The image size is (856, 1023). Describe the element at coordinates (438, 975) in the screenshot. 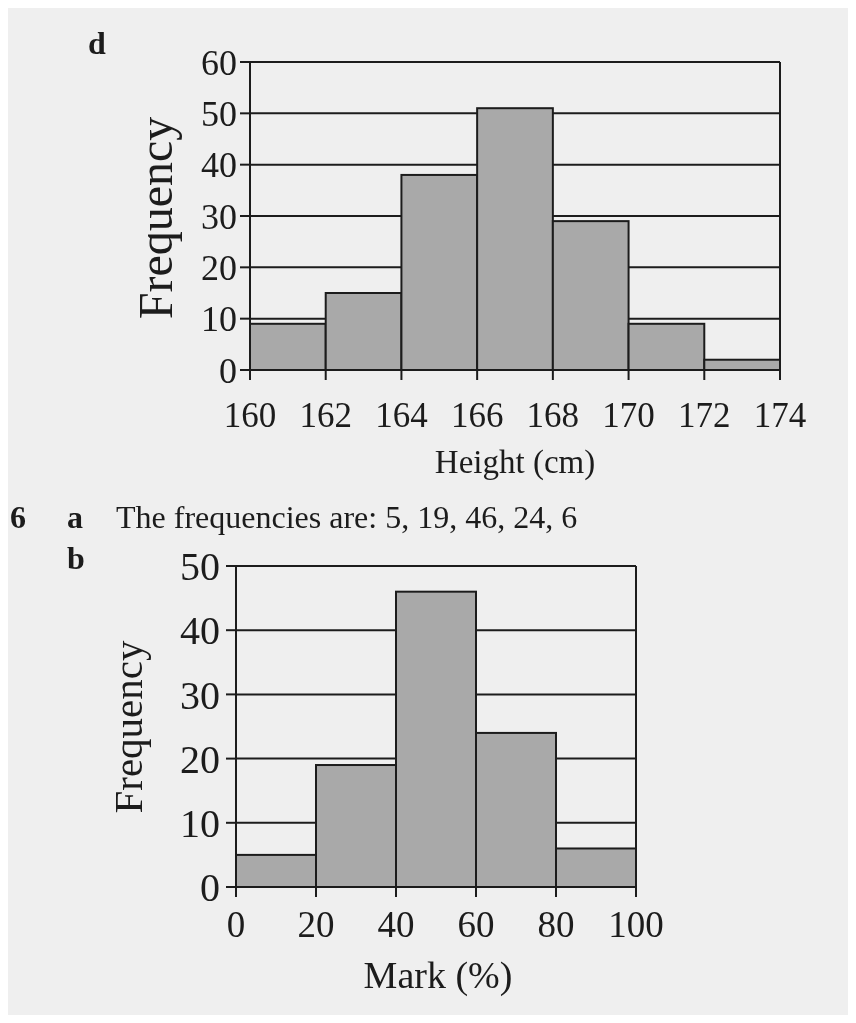

I see `x-axis-title: Mark (%)` at that location.